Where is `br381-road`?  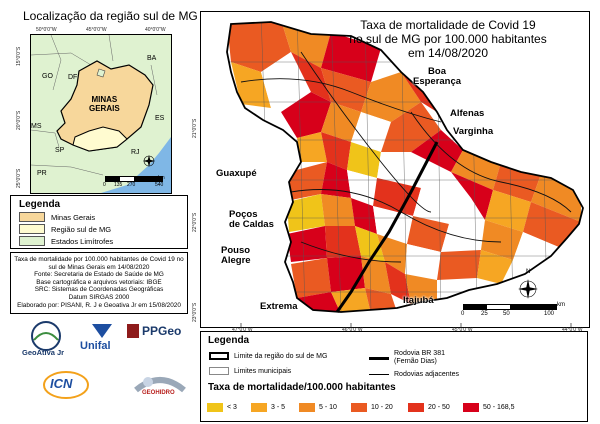 br381-road is located at coordinates (387, 227).